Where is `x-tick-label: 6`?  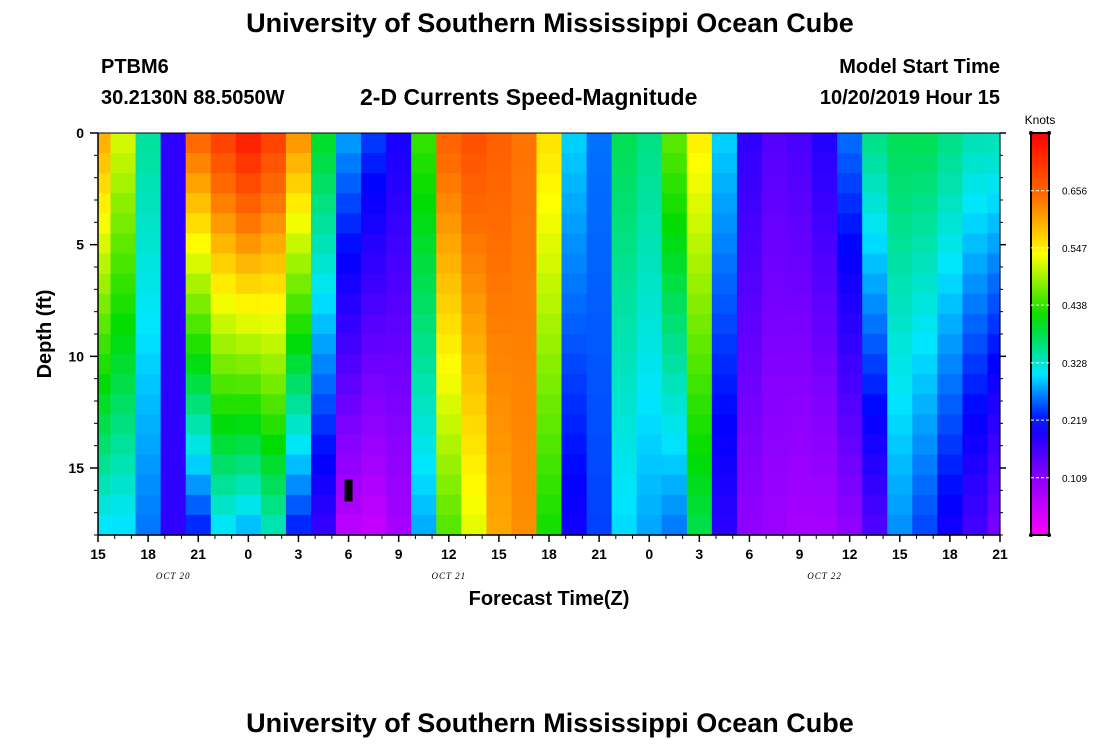 x-tick-label: 6 is located at coordinates (349, 554).